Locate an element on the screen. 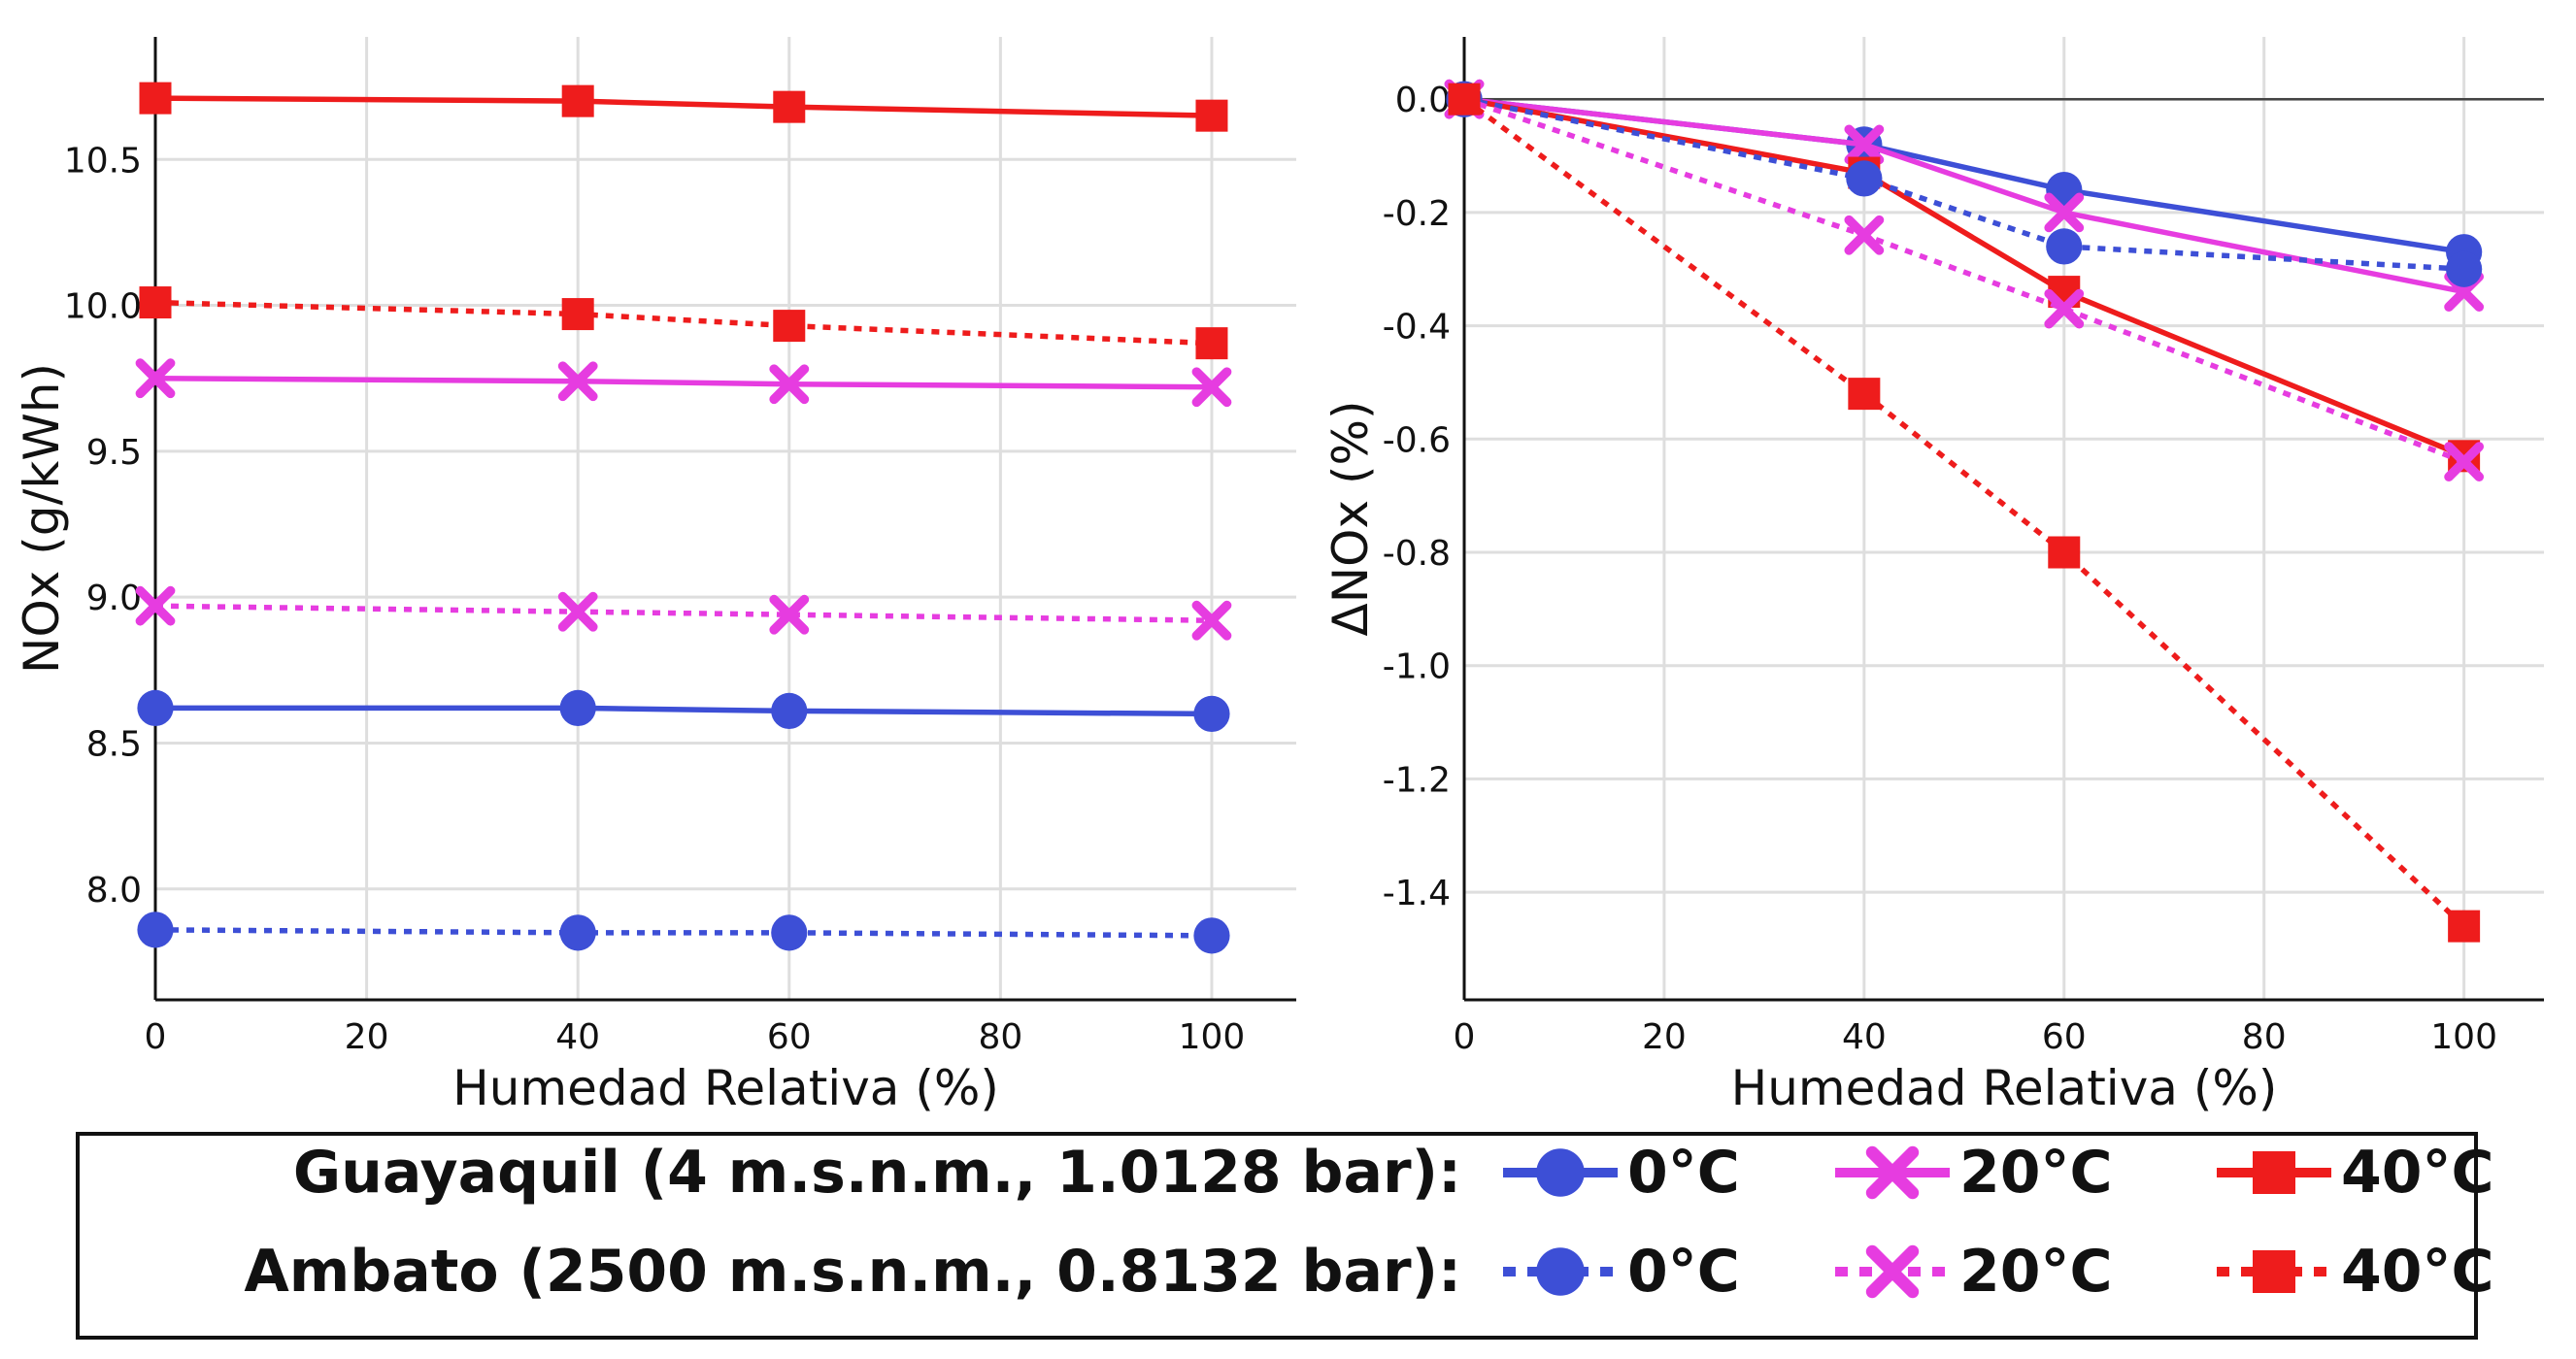 The image size is (2576, 1359). legend-row-label: Guayaquil (4 m.s.n.m., 1.0128 bar): is located at coordinates (877, 1173).